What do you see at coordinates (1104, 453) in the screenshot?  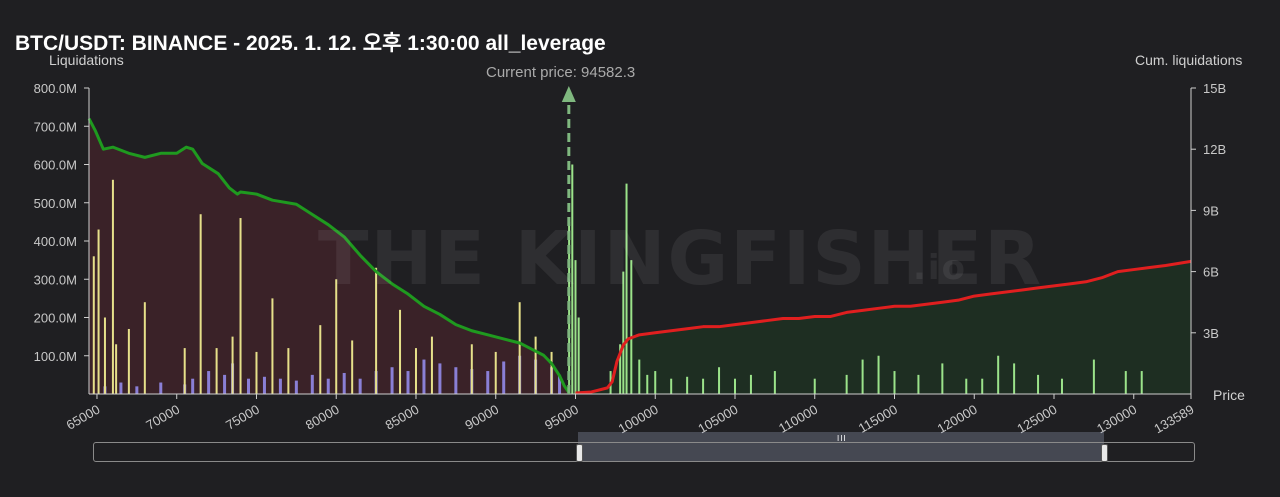 I see `range-handle-right` at bounding box center [1104, 453].